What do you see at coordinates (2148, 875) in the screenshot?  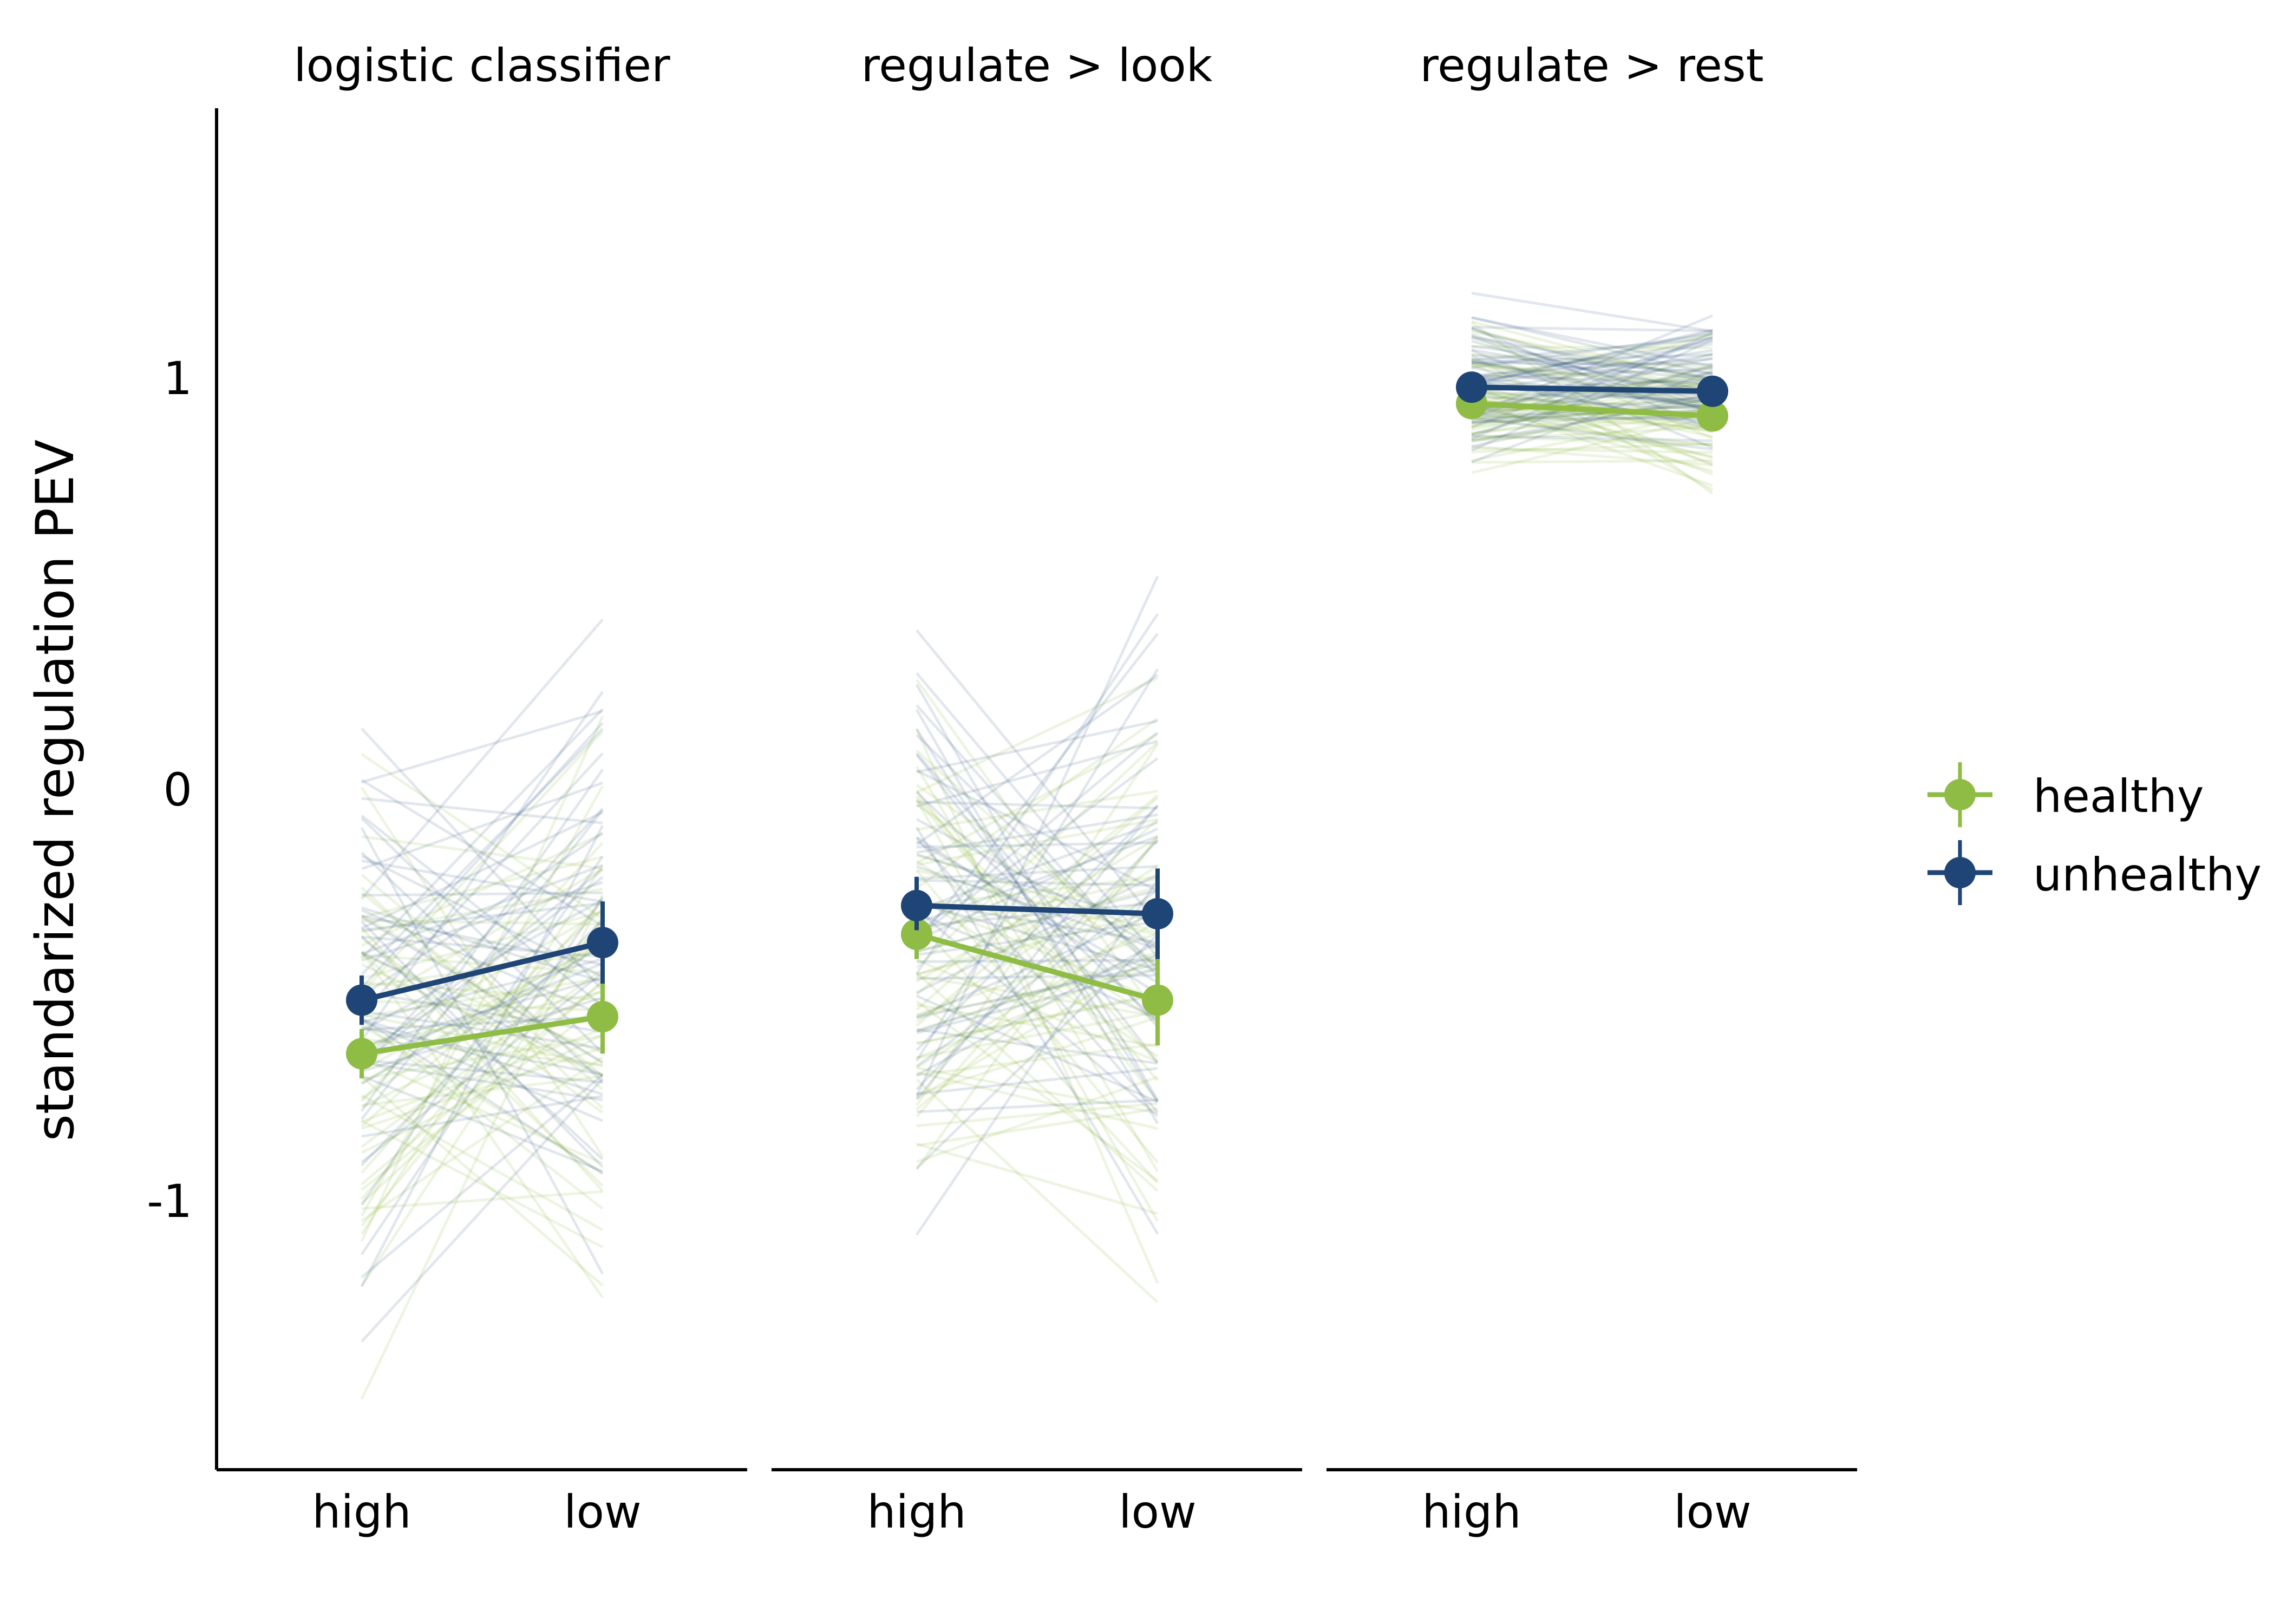 I see `legend-label-unhealthy: unhealthy` at bounding box center [2148, 875].